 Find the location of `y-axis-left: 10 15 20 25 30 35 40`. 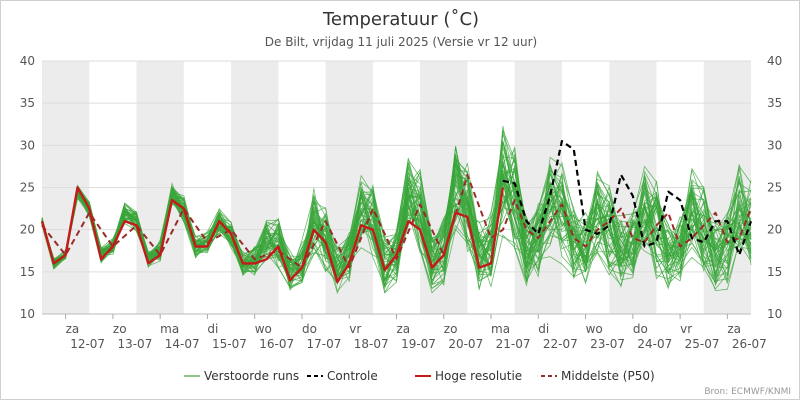

y-axis-left: 10 15 20 25 30 35 40 is located at coordinates (27, 187).